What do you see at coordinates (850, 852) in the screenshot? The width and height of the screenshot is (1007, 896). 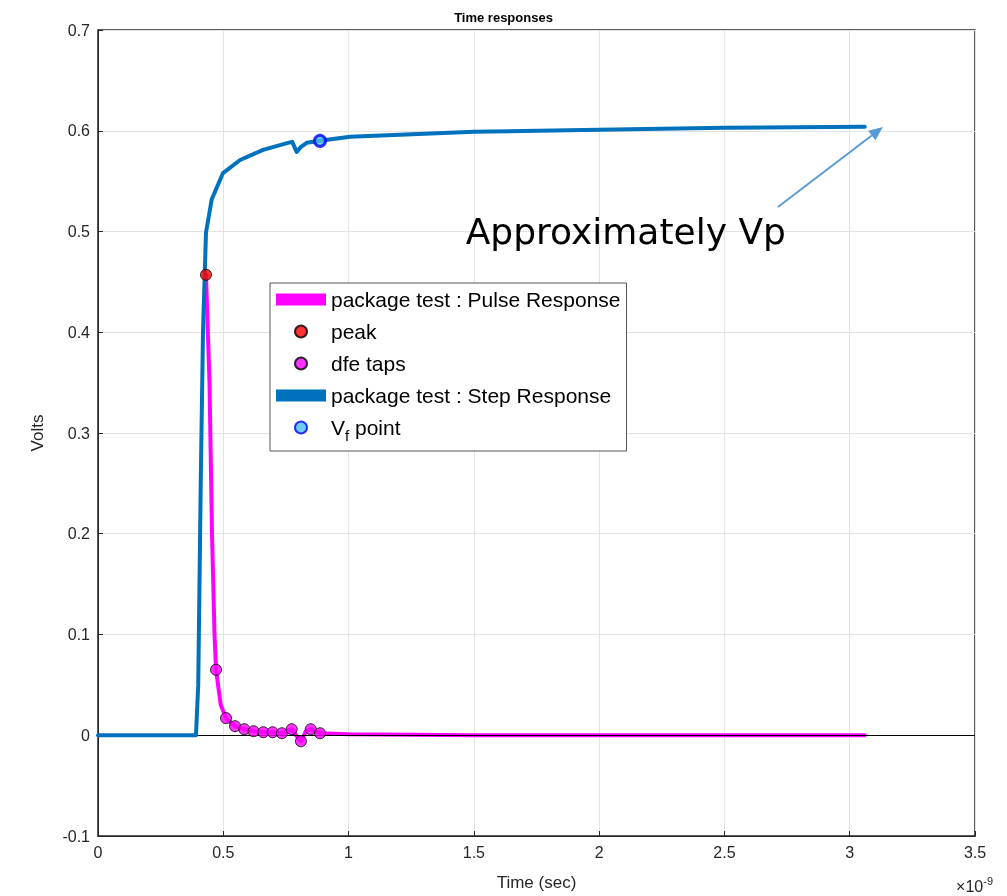 I see `x-tick-label: 3` at bounding box center [850, 852].